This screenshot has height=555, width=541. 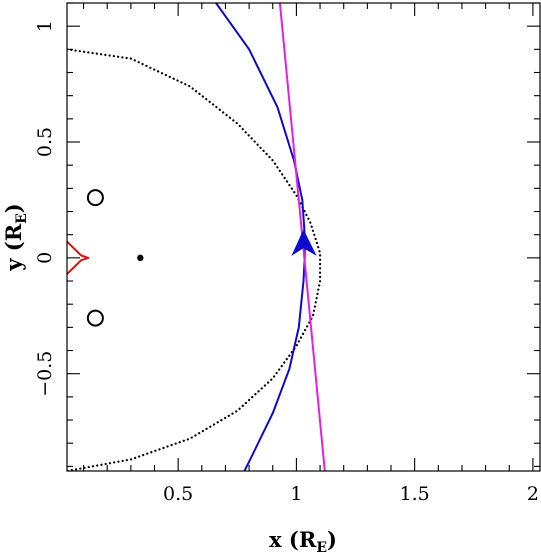 I want to click on x-tick-label: 1.5, so click(x=415, y=494).